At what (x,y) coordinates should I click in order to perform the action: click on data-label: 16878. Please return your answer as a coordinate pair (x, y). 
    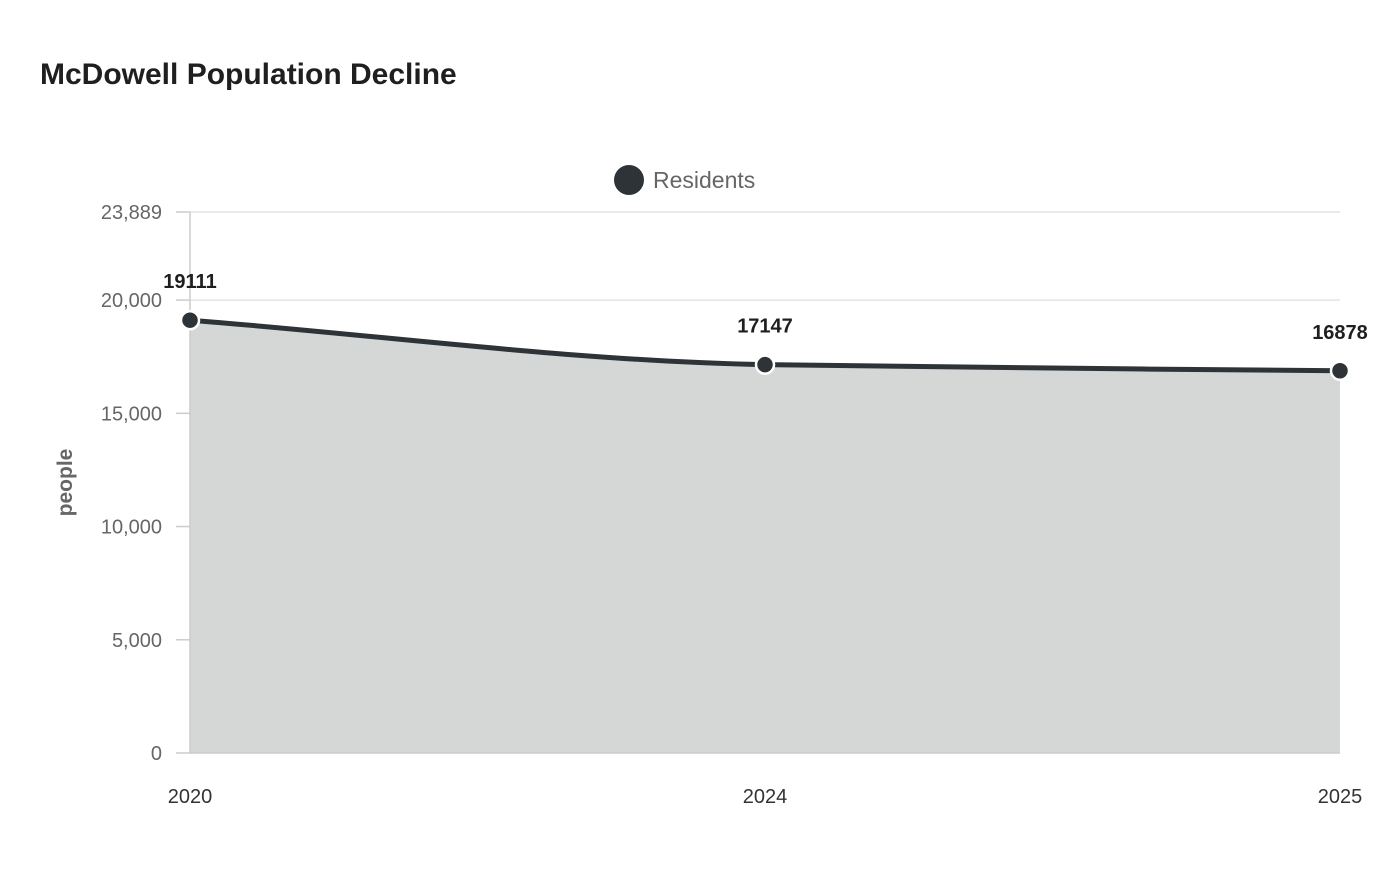
    Looking at the image, I should click on (1340, 333).